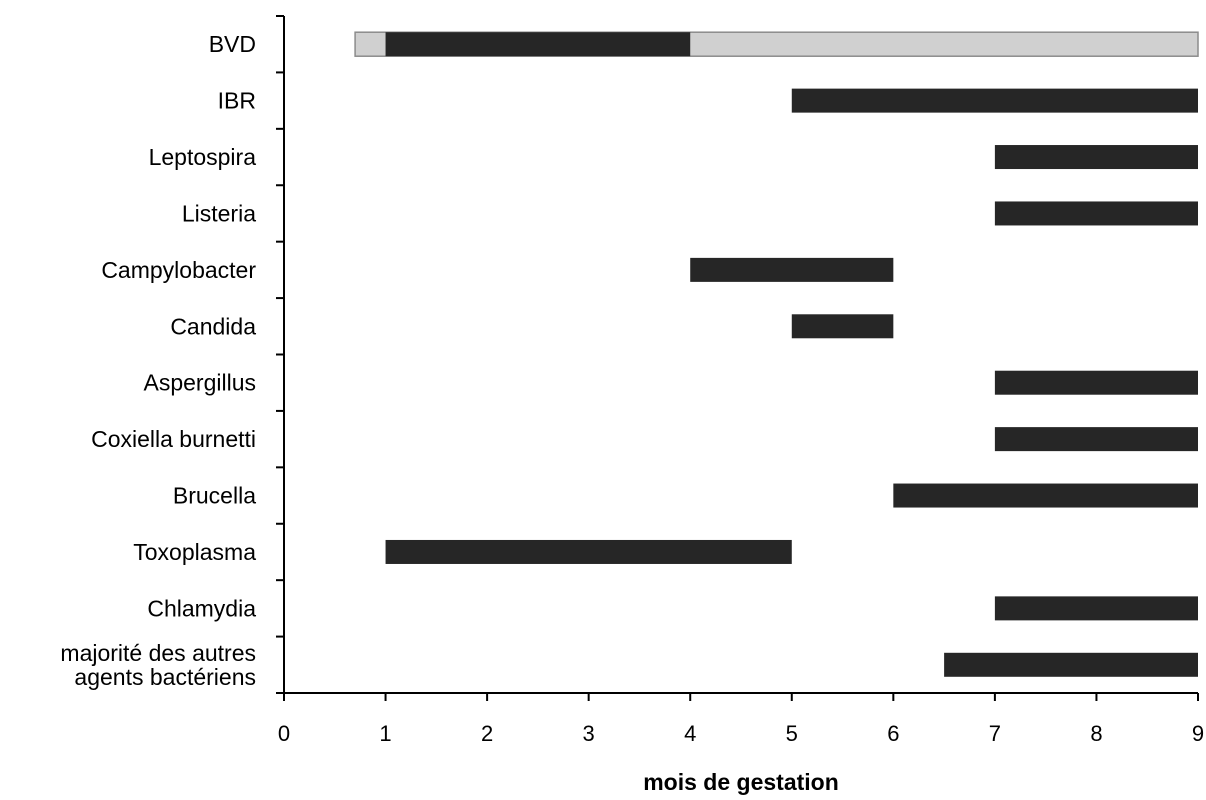  What do you see at coordinates (173, 439) in the screenshot?
I see `category-label: Coxiella burnetti` at bounding box center [173, 439].